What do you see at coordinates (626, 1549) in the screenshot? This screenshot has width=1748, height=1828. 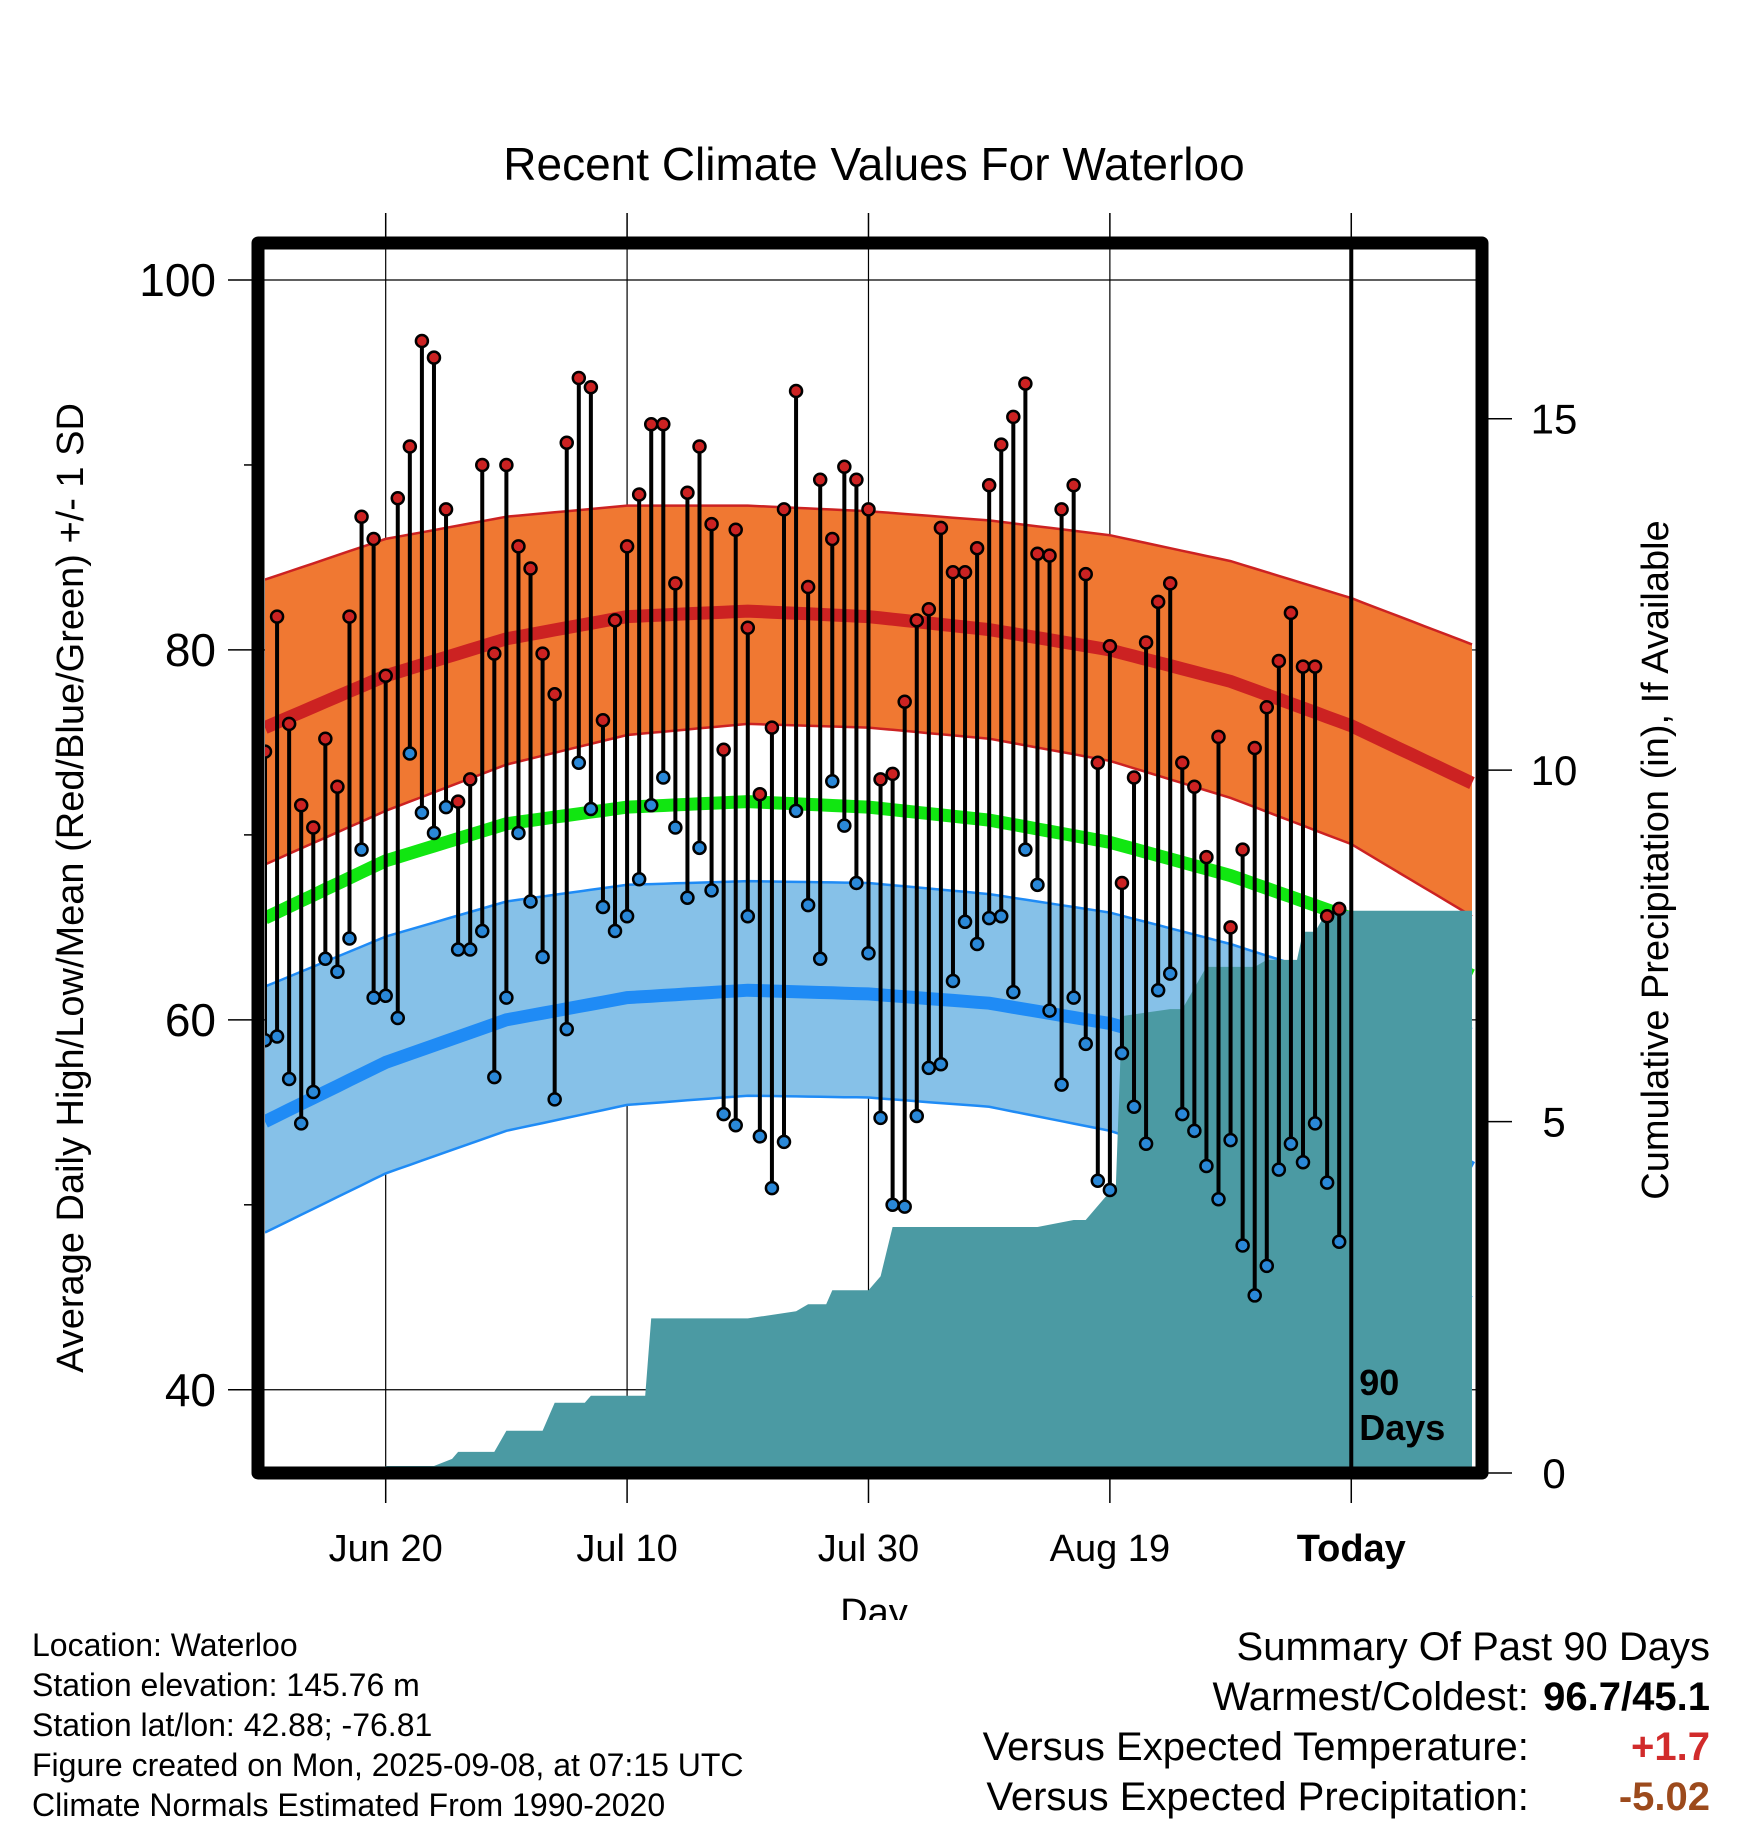 I see `x-tick-label: Jul 10` at bounding box center [626, 1549].